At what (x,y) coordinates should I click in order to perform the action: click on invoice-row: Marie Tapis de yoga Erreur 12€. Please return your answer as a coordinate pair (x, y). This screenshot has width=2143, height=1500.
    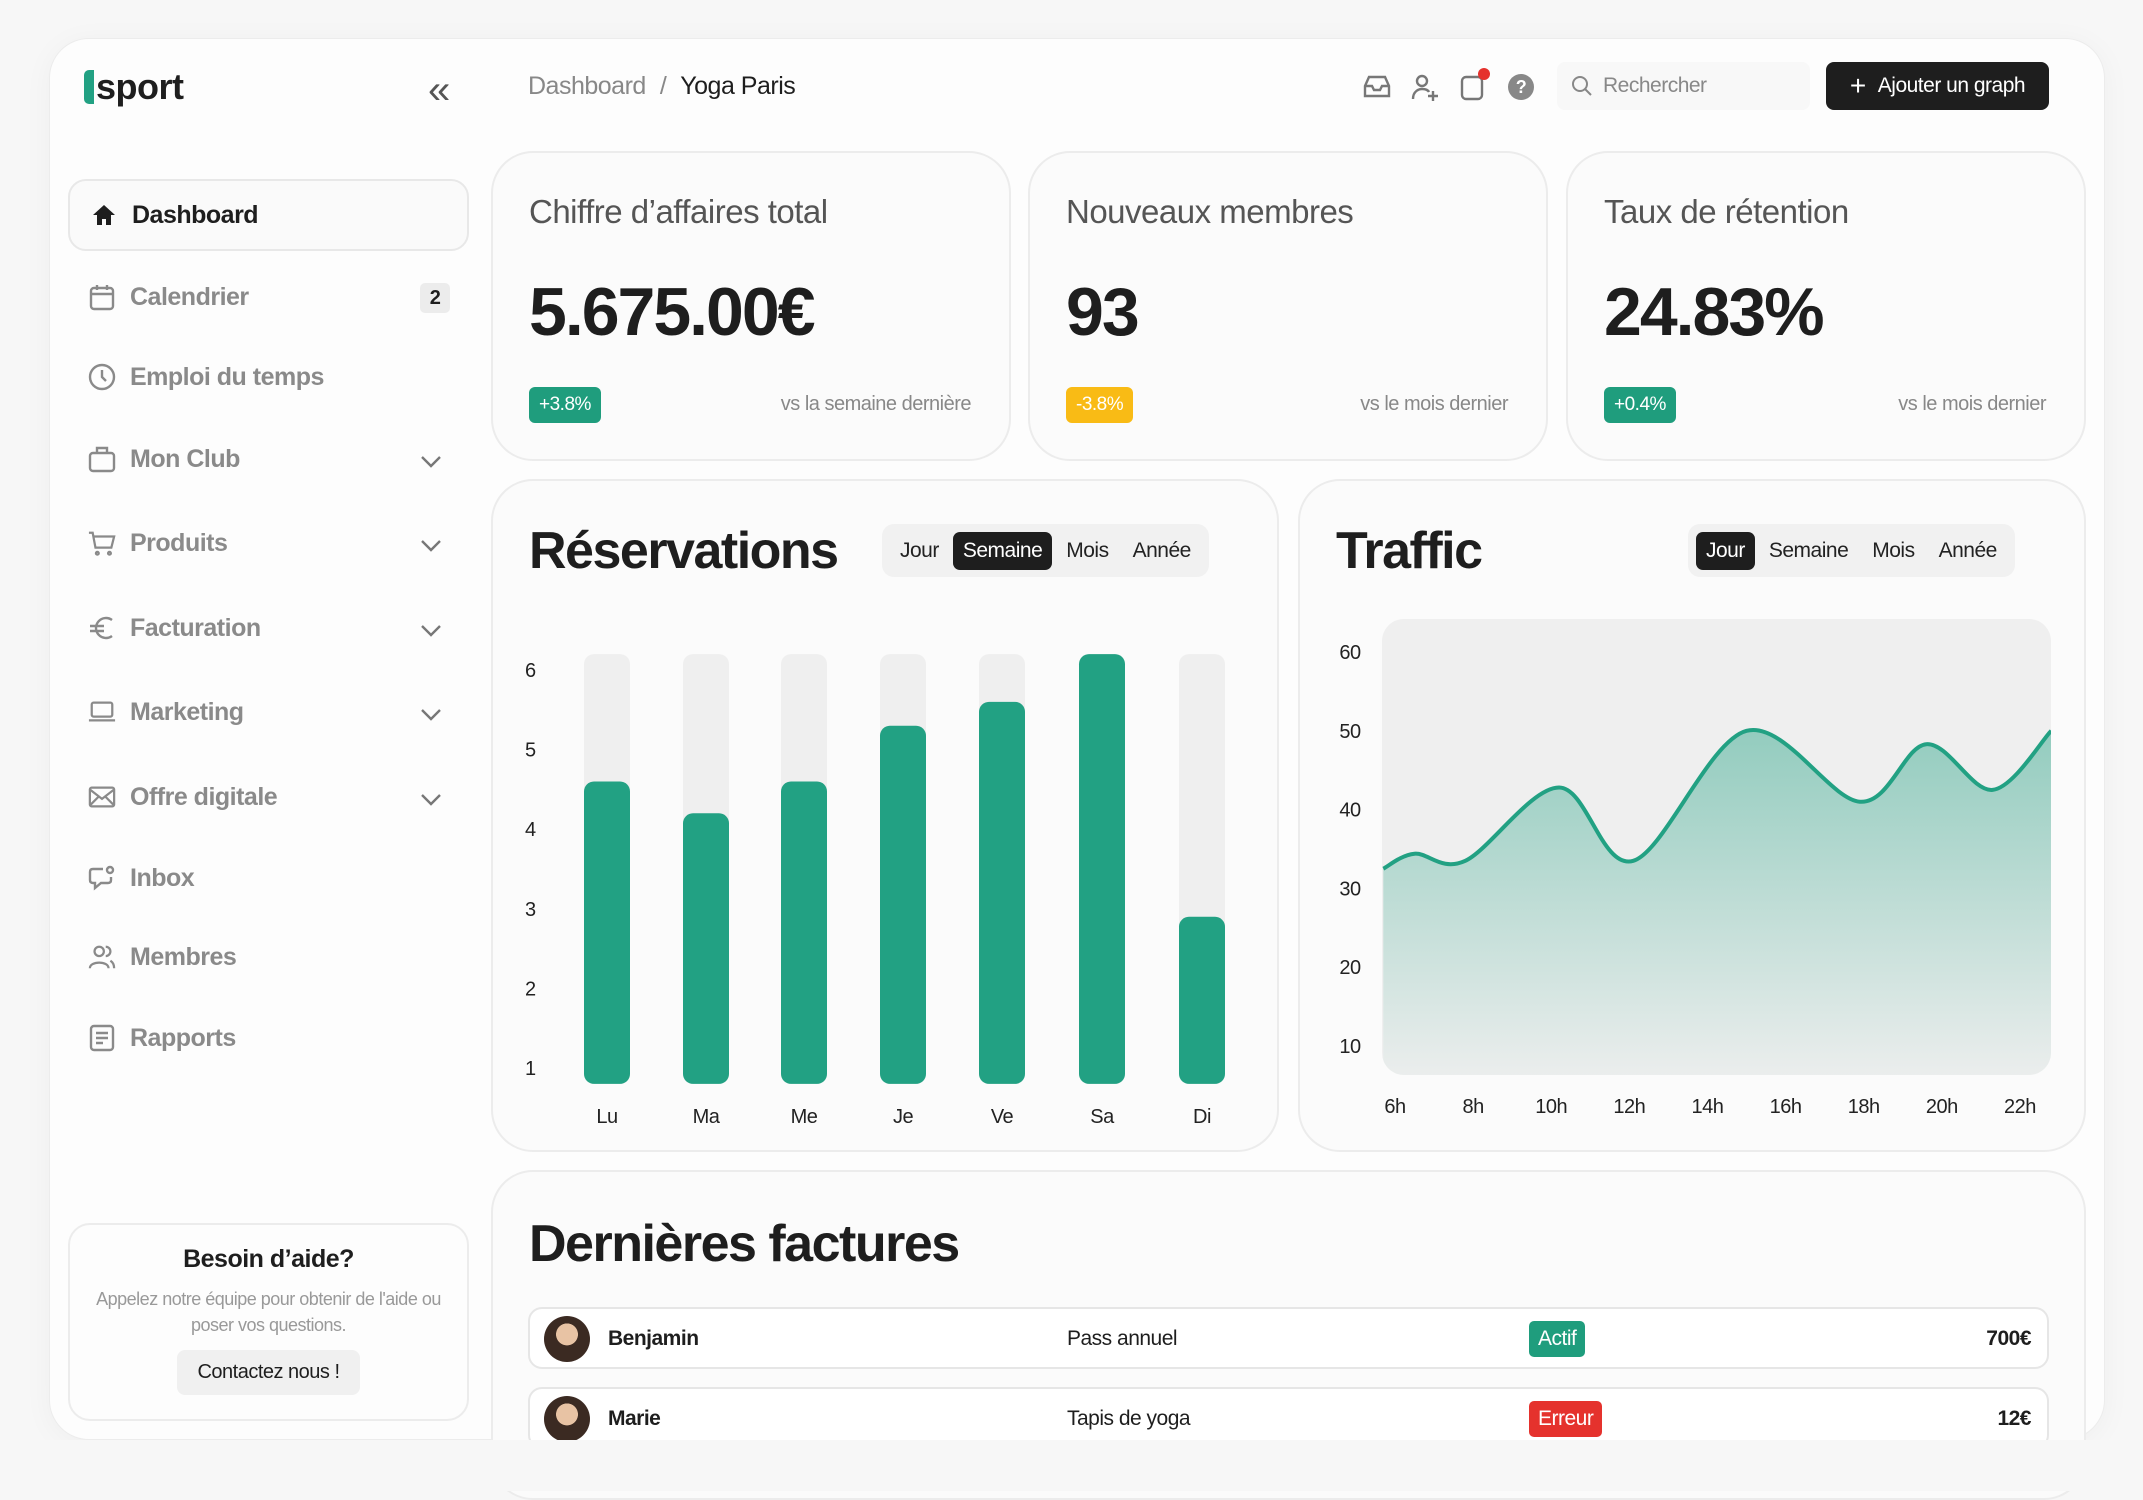
    Looking at the image, I should click on (1288, 1418).